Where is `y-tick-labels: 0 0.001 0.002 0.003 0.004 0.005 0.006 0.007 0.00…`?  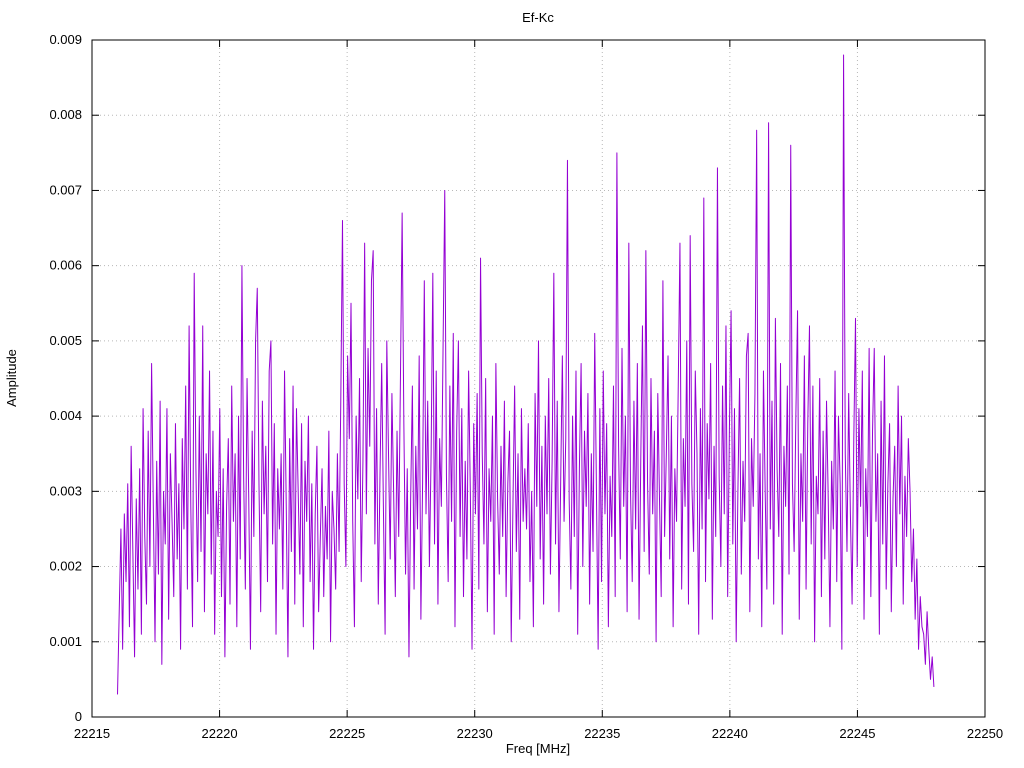 y-tick-labels: 0 0.001 0.002 0.003 0.004 0.005 0.006 0.007 0.00… is located at coordinates (65, 378).